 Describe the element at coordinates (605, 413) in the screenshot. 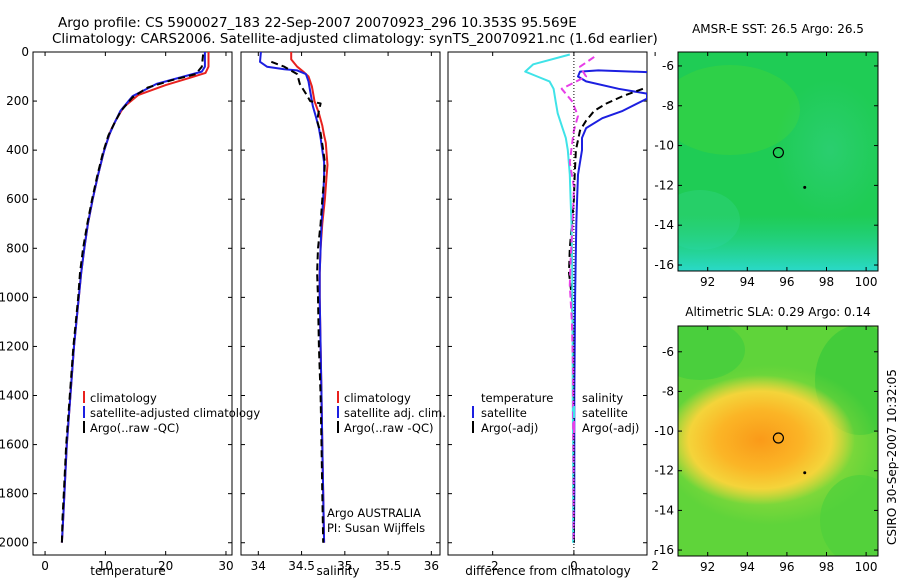

I see `legend-label-sal-satellite: satellite` at that location.